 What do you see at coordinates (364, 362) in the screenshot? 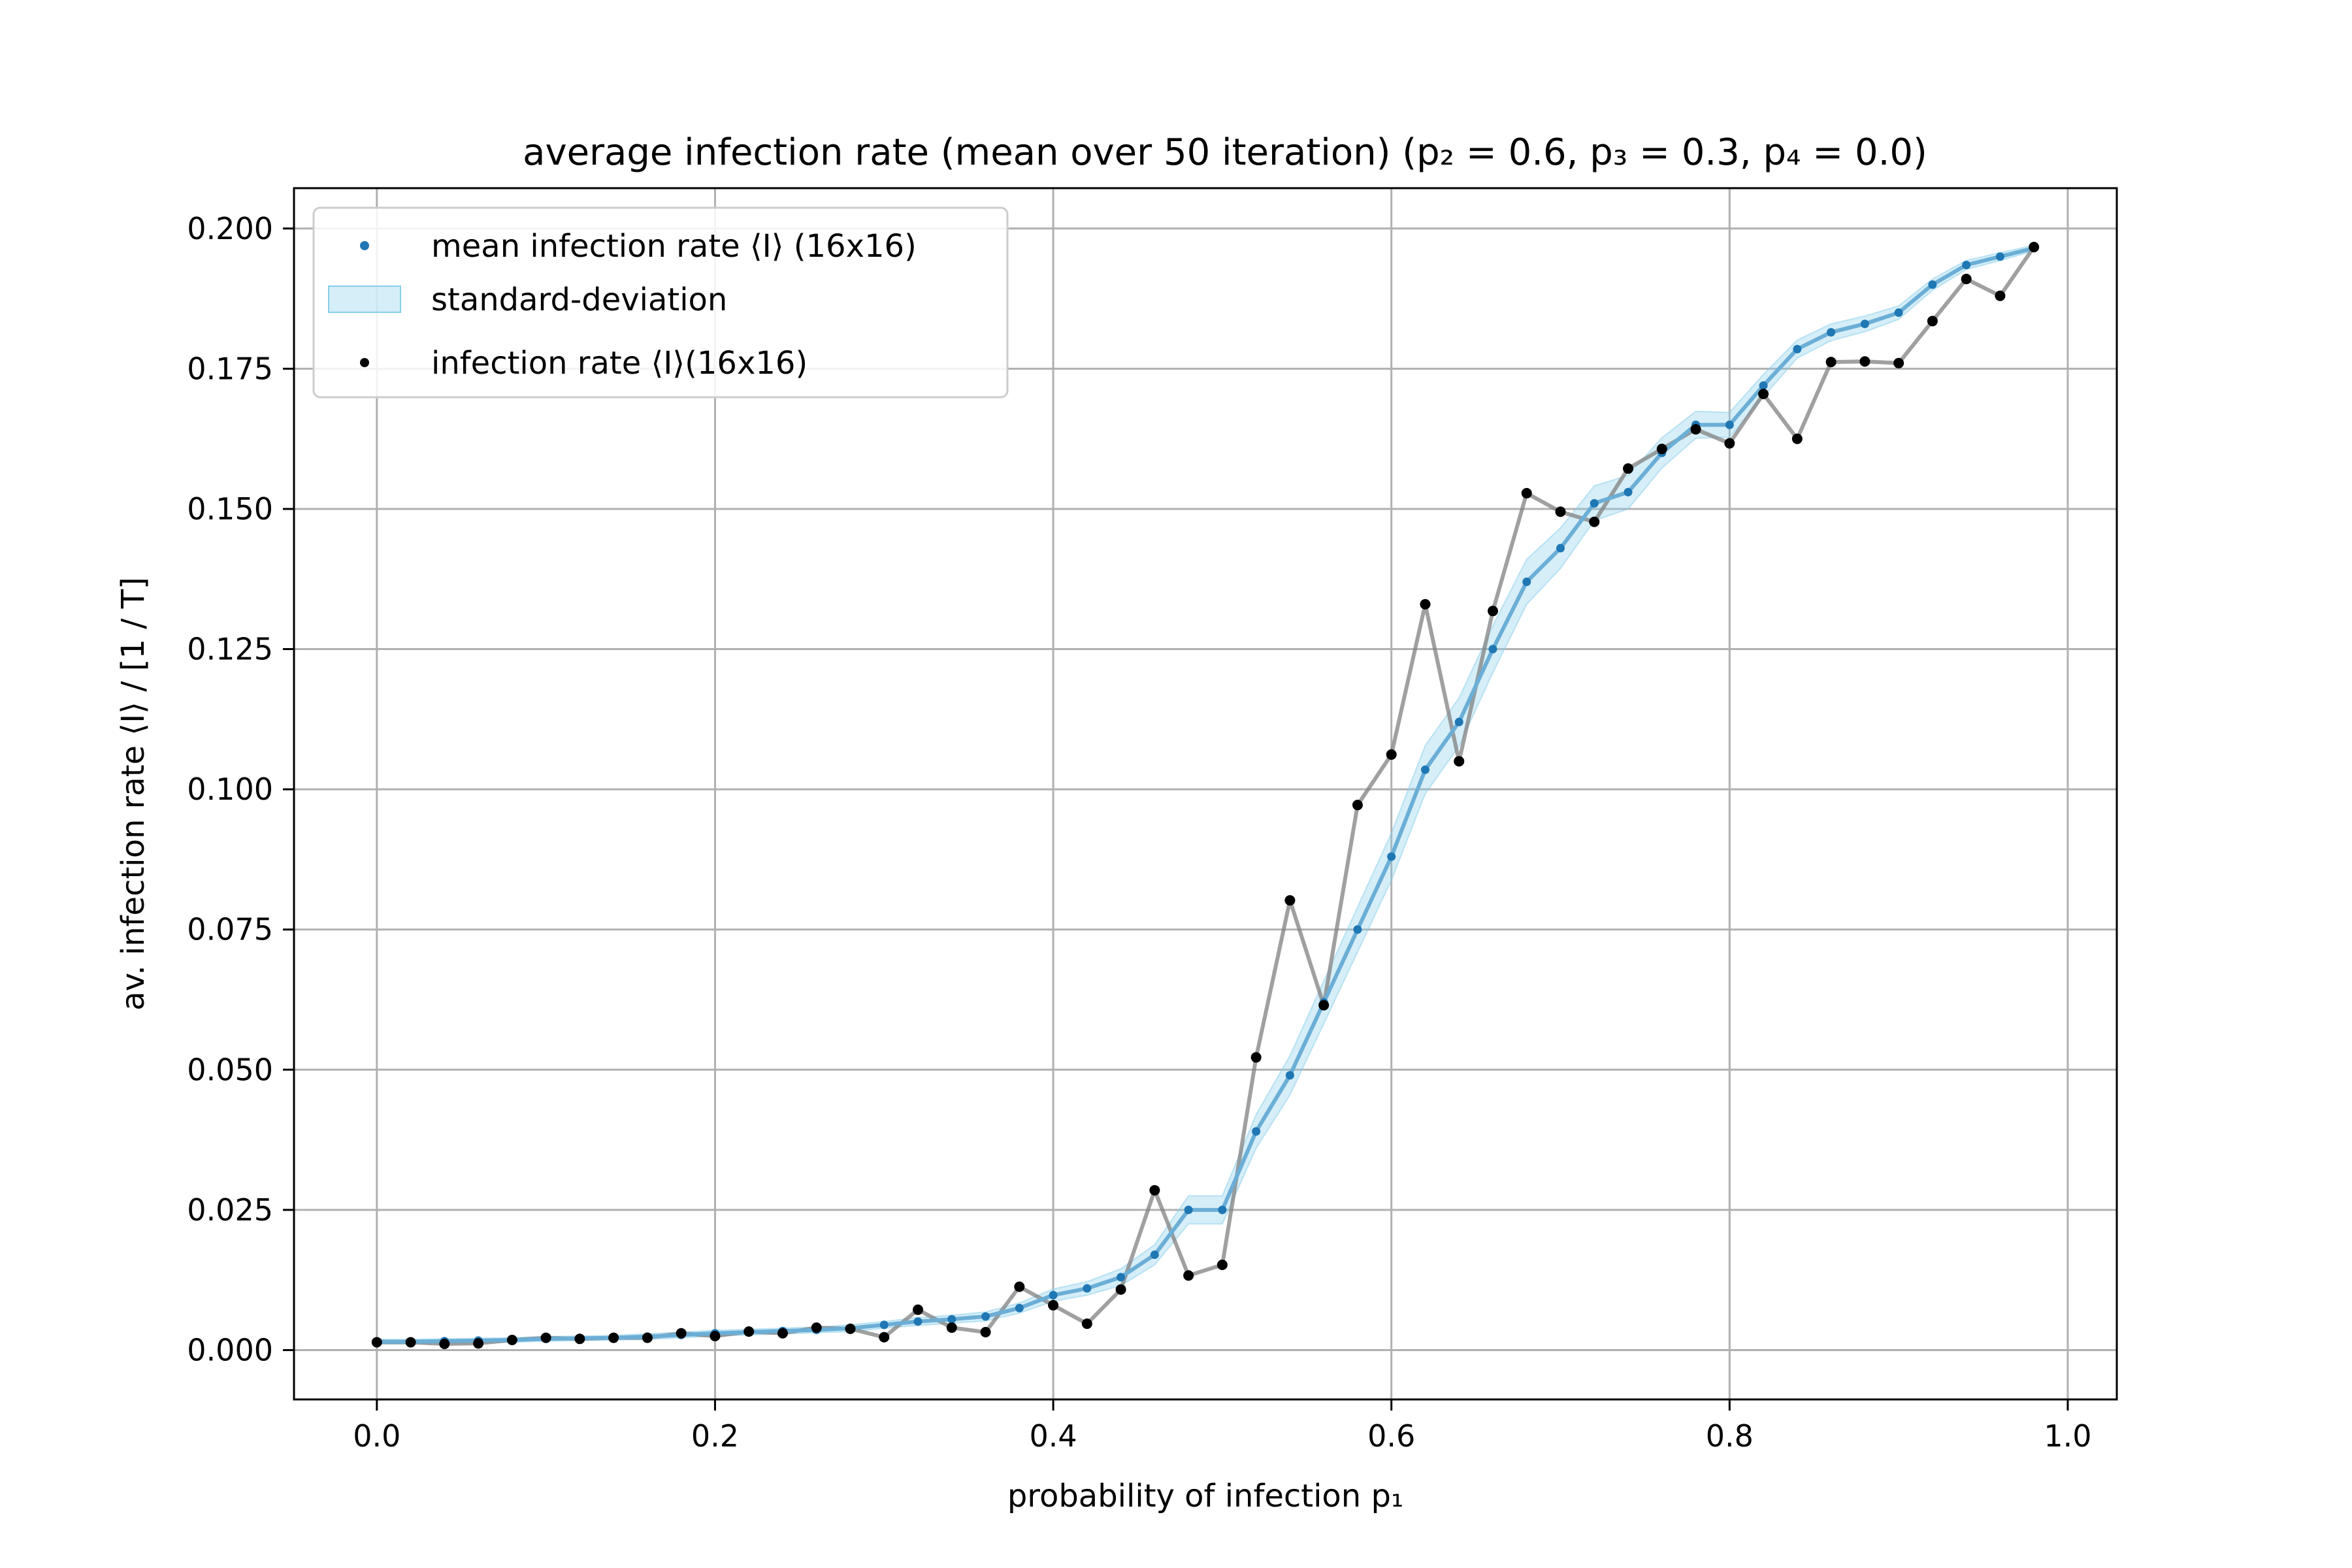
I see `legend-raw-marker` at bounding box center [364, 362].